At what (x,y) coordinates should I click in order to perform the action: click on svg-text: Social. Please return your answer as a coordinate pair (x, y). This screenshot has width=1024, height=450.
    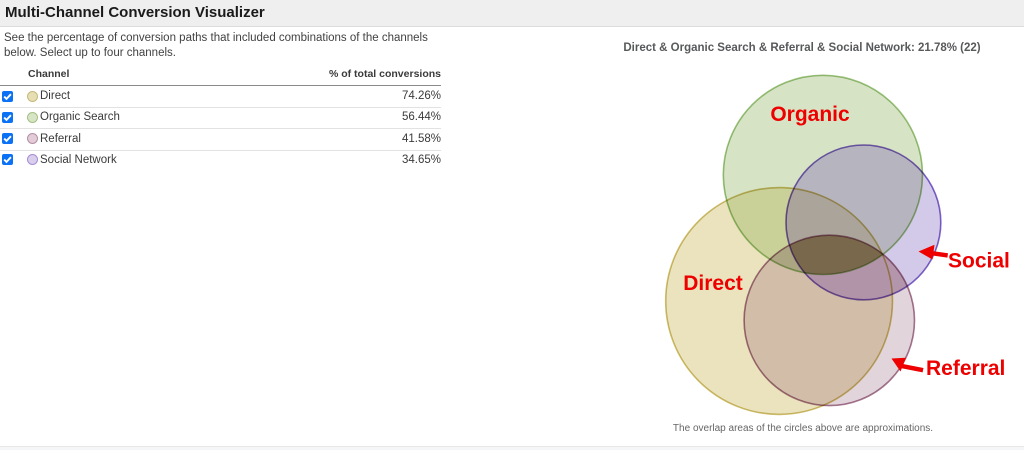
    Looking at the image, I should click on (979, 261).